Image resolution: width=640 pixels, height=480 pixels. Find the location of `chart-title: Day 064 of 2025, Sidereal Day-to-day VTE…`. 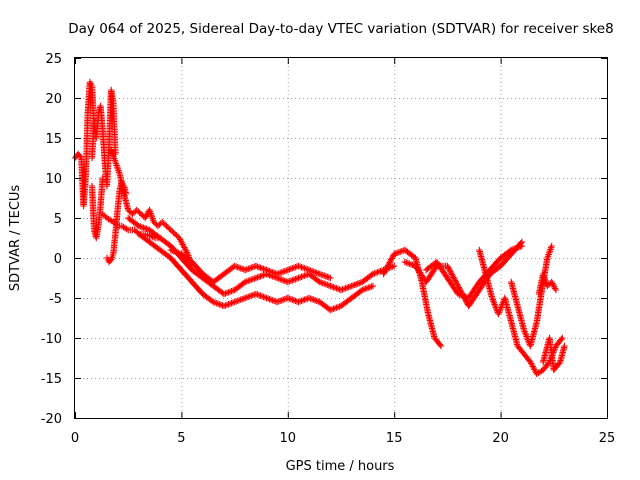

chart-title: Day 064 of 2025, Sidereal Day-to-day VTE… is located at coordinates (340, 29).